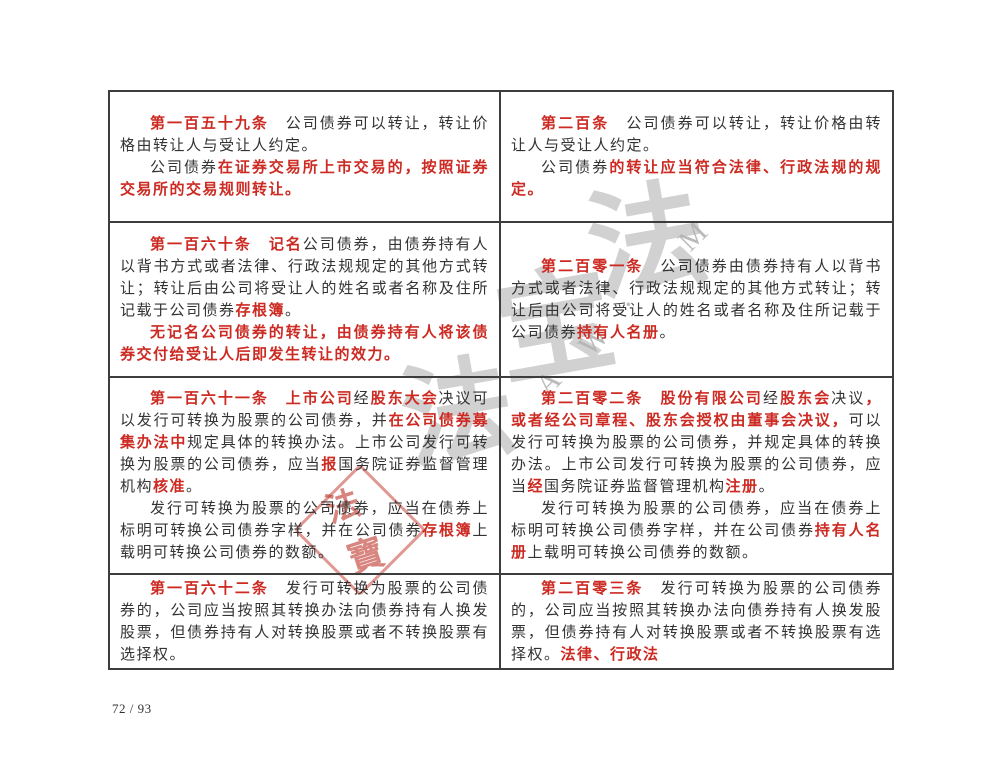 Image resolution: width=1000 pixels, height=772 pixels. I want to click on highlighted-text: 经, so click(536, 486).